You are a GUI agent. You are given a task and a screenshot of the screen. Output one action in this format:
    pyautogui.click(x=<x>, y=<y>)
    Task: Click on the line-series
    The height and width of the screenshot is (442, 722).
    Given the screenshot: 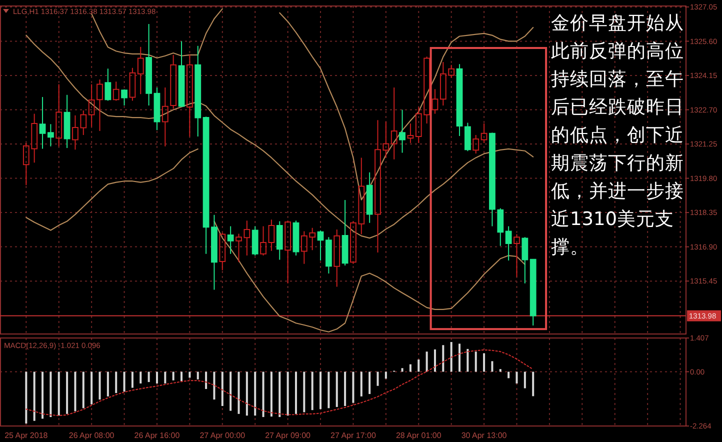 What is the action you would take?
    pyautogui.click(x=280, y=382)
    